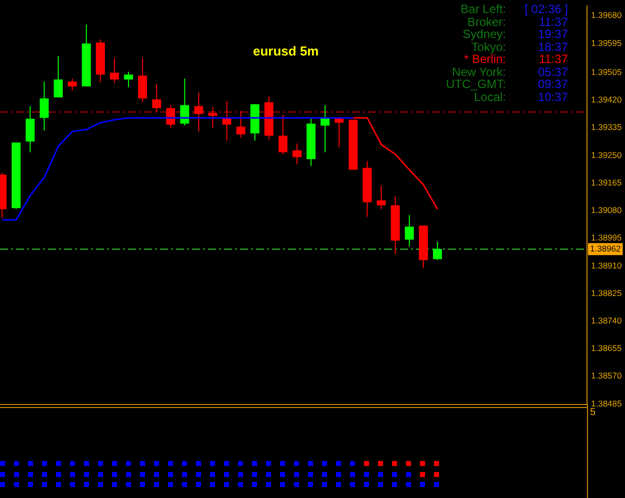 This screenshot has width=625, height=498. I want to click on y-tick-label: 1.38485, so click(606, 403).